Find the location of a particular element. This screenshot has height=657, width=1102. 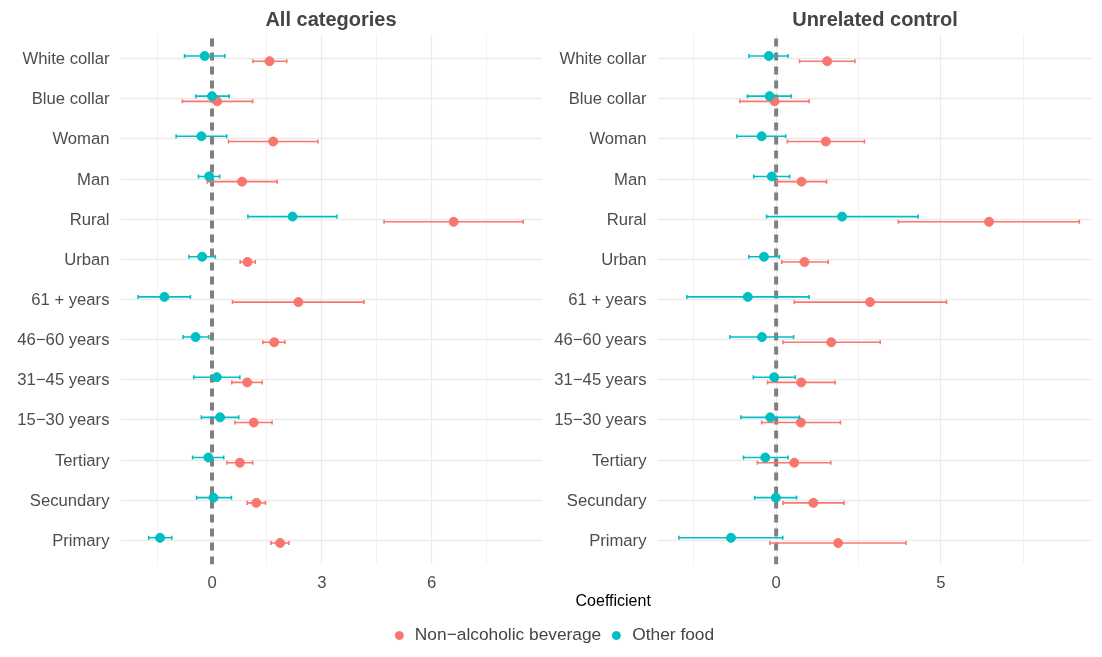

legend-label: Non−alcoholic beverage is located at coordinates (508, 634).